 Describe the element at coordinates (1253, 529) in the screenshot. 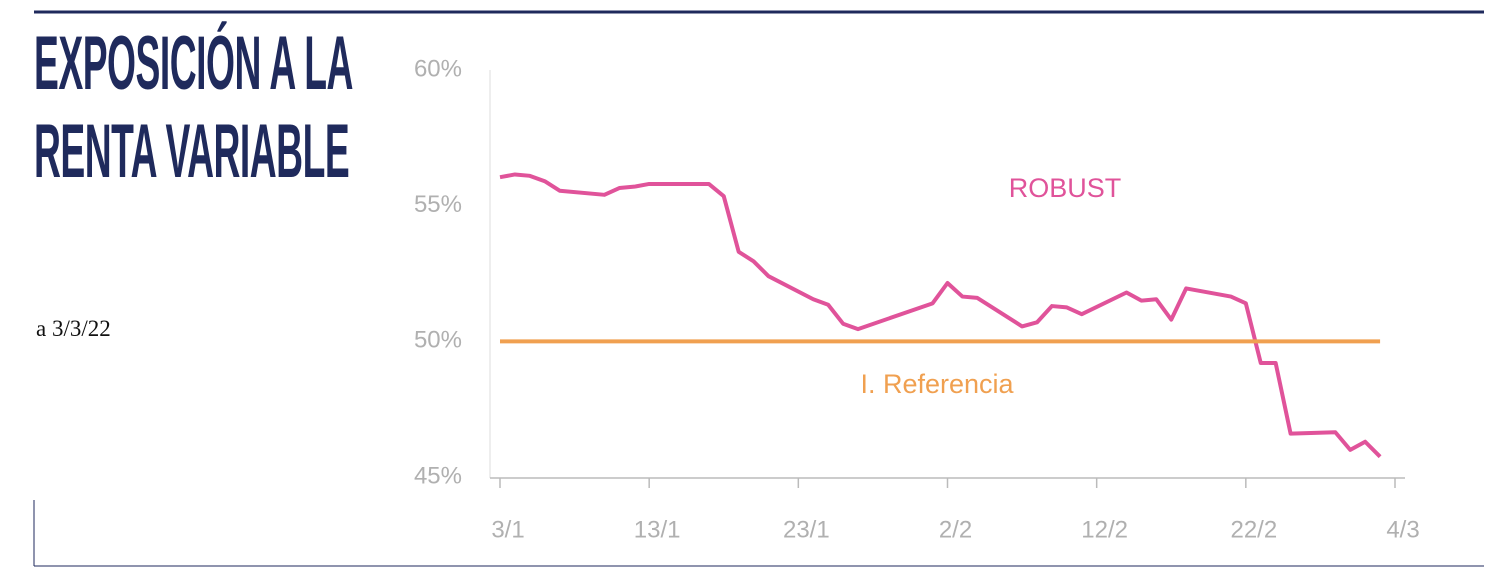

I see `x-tick-label: 22/2` at that location.